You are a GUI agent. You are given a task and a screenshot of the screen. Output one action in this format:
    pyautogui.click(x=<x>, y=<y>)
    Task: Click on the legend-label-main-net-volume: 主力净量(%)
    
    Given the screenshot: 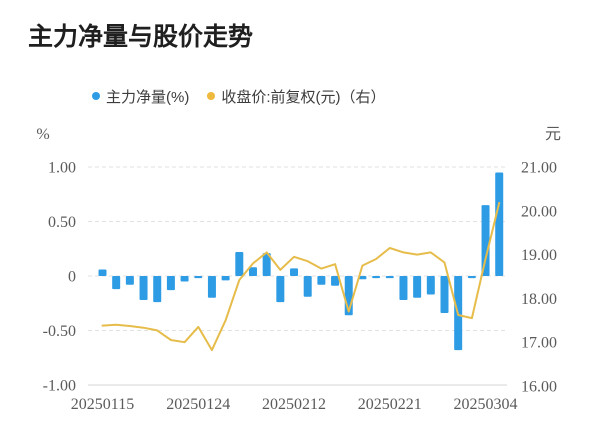 What is the action you would take?
    pyautogui.click(x=148, y=97)
    